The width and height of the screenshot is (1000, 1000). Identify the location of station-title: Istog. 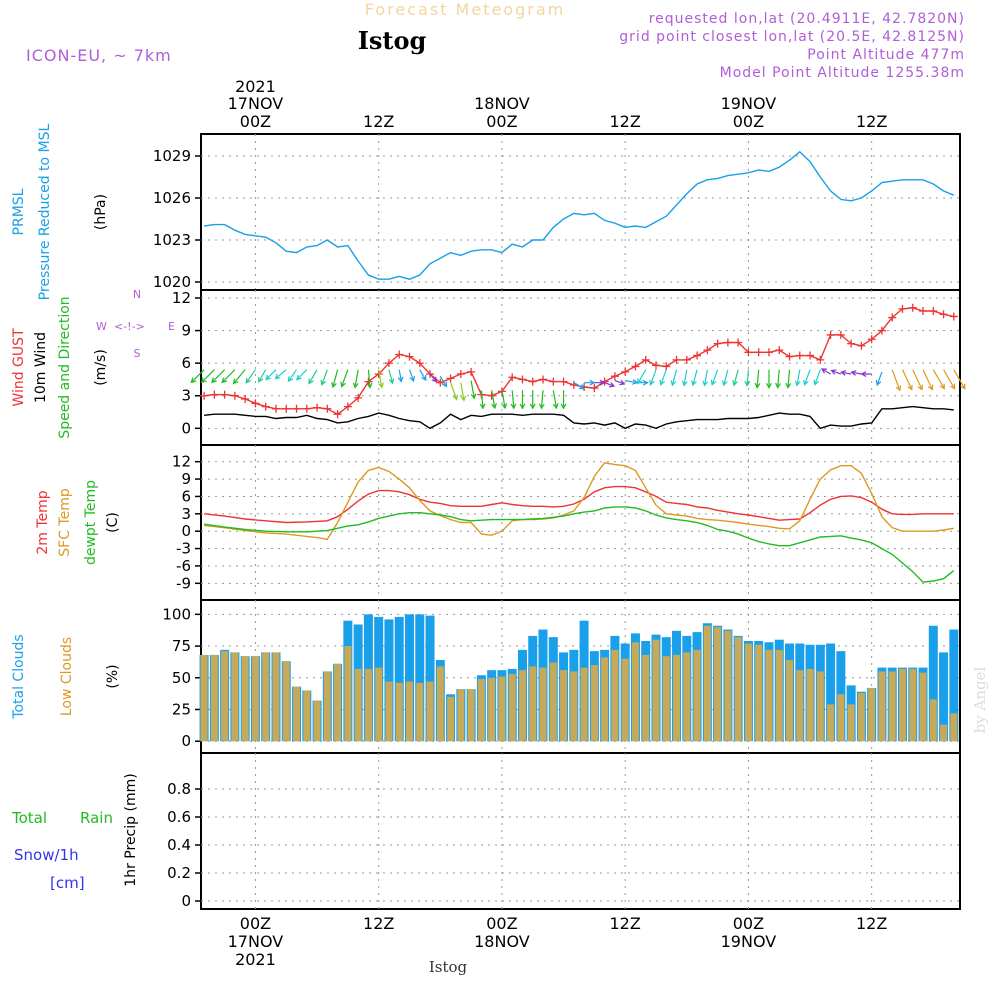
(392, 40).